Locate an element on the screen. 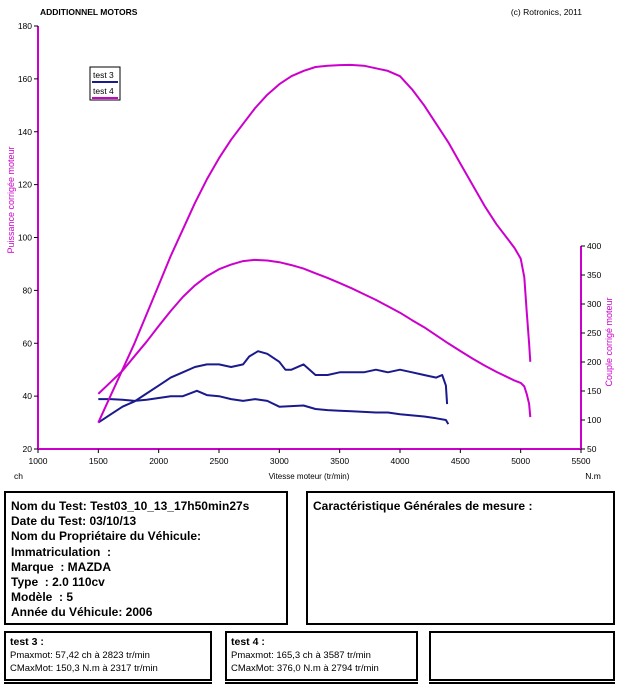  y-axis-right-title: Couple corrigé moteur is located at coordinates (609, 341).